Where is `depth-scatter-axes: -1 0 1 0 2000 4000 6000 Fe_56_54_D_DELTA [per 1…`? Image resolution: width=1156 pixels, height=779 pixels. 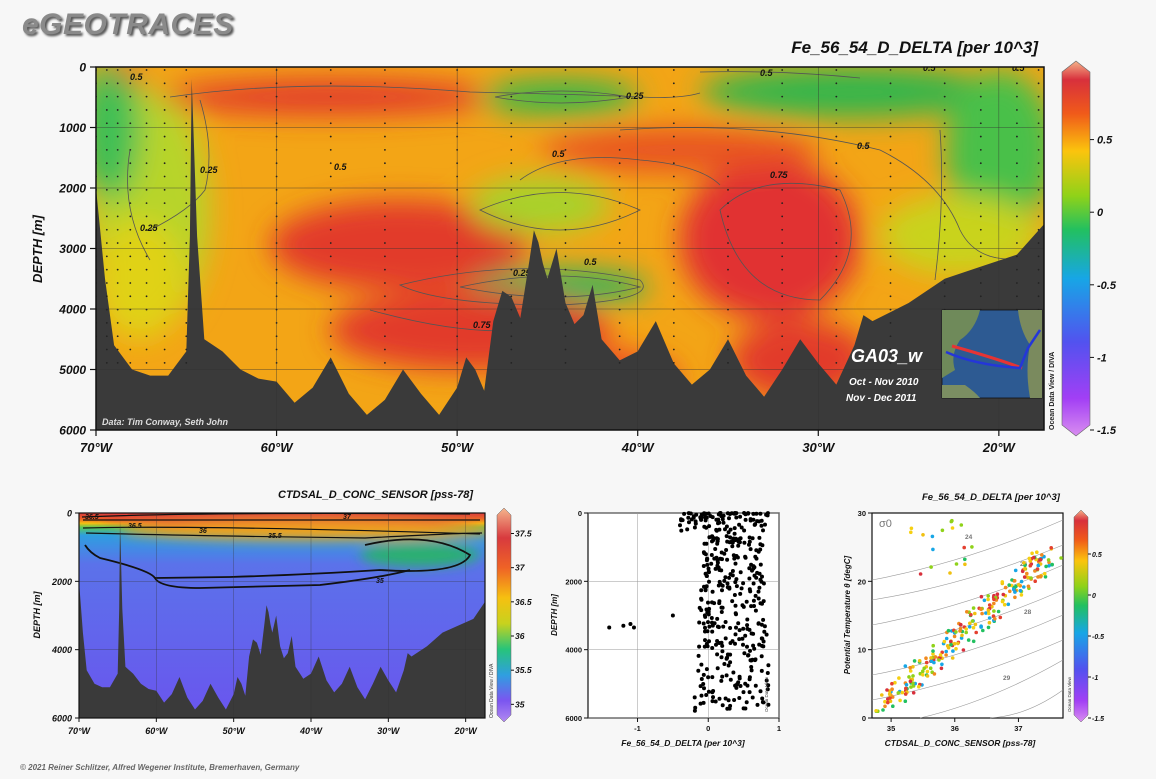 depth-scatter-axes: -1 0 1 0 2000 4000 6000 Fe_56_54_D_DELTA [per 1… is located at coordinates (665, 628).